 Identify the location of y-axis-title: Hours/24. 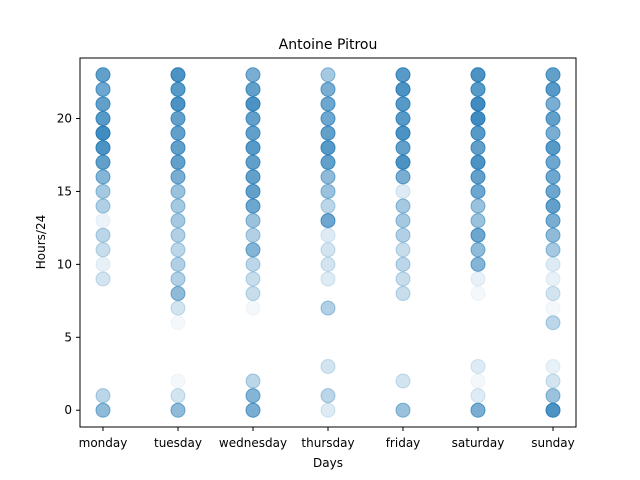
(41, 242).